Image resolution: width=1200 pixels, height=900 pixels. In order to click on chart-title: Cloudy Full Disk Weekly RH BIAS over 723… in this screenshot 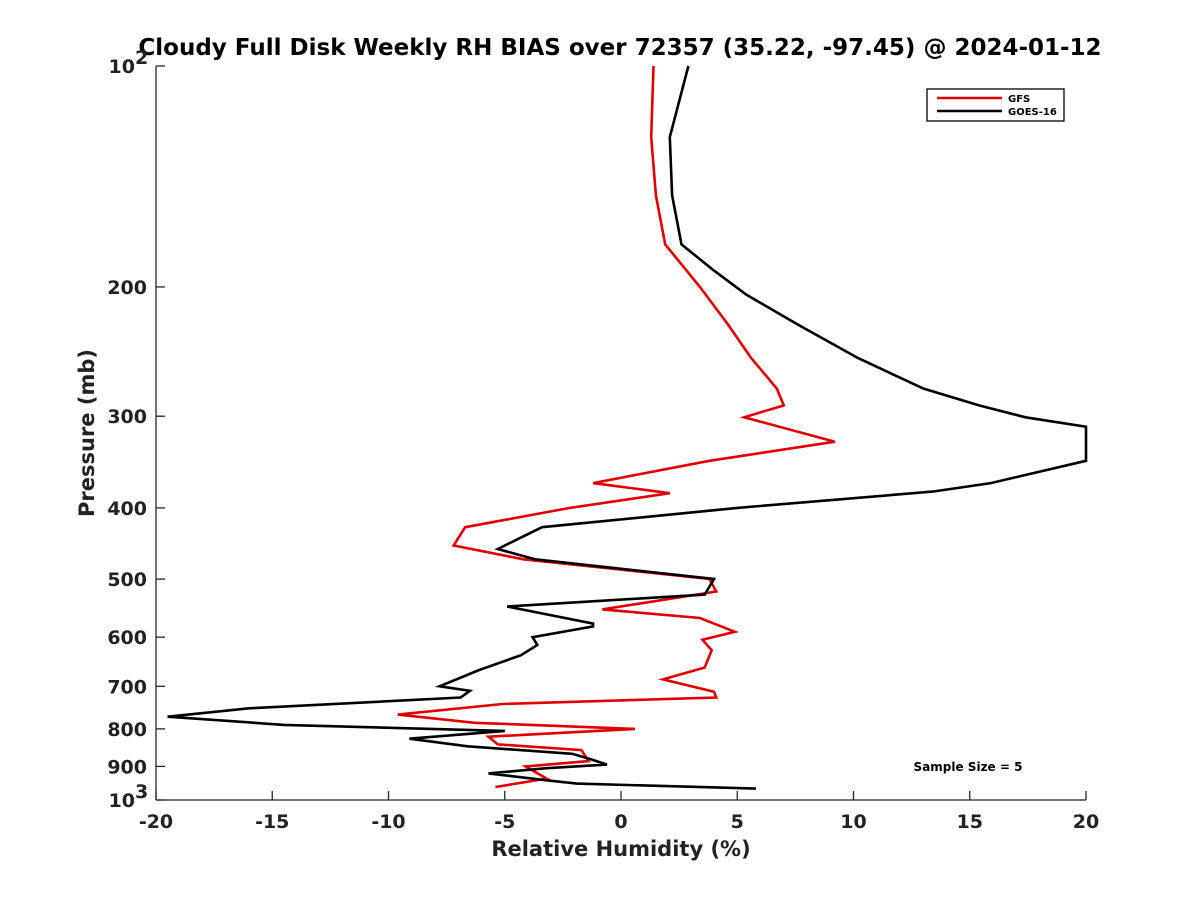, I will do `click(619, 48)`.